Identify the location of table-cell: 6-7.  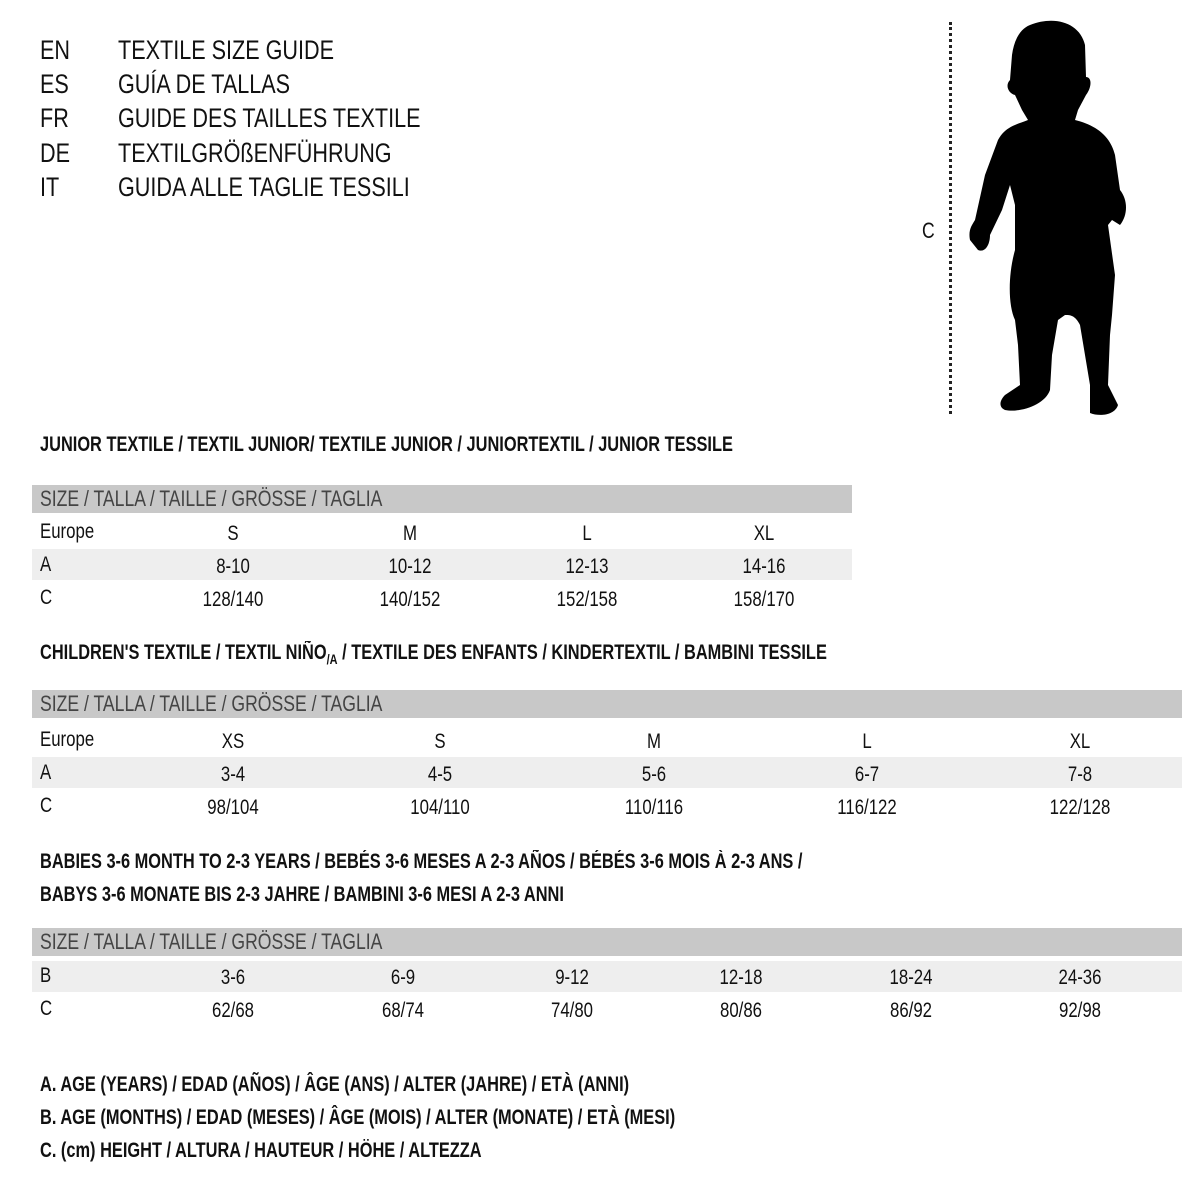
(867, 774).